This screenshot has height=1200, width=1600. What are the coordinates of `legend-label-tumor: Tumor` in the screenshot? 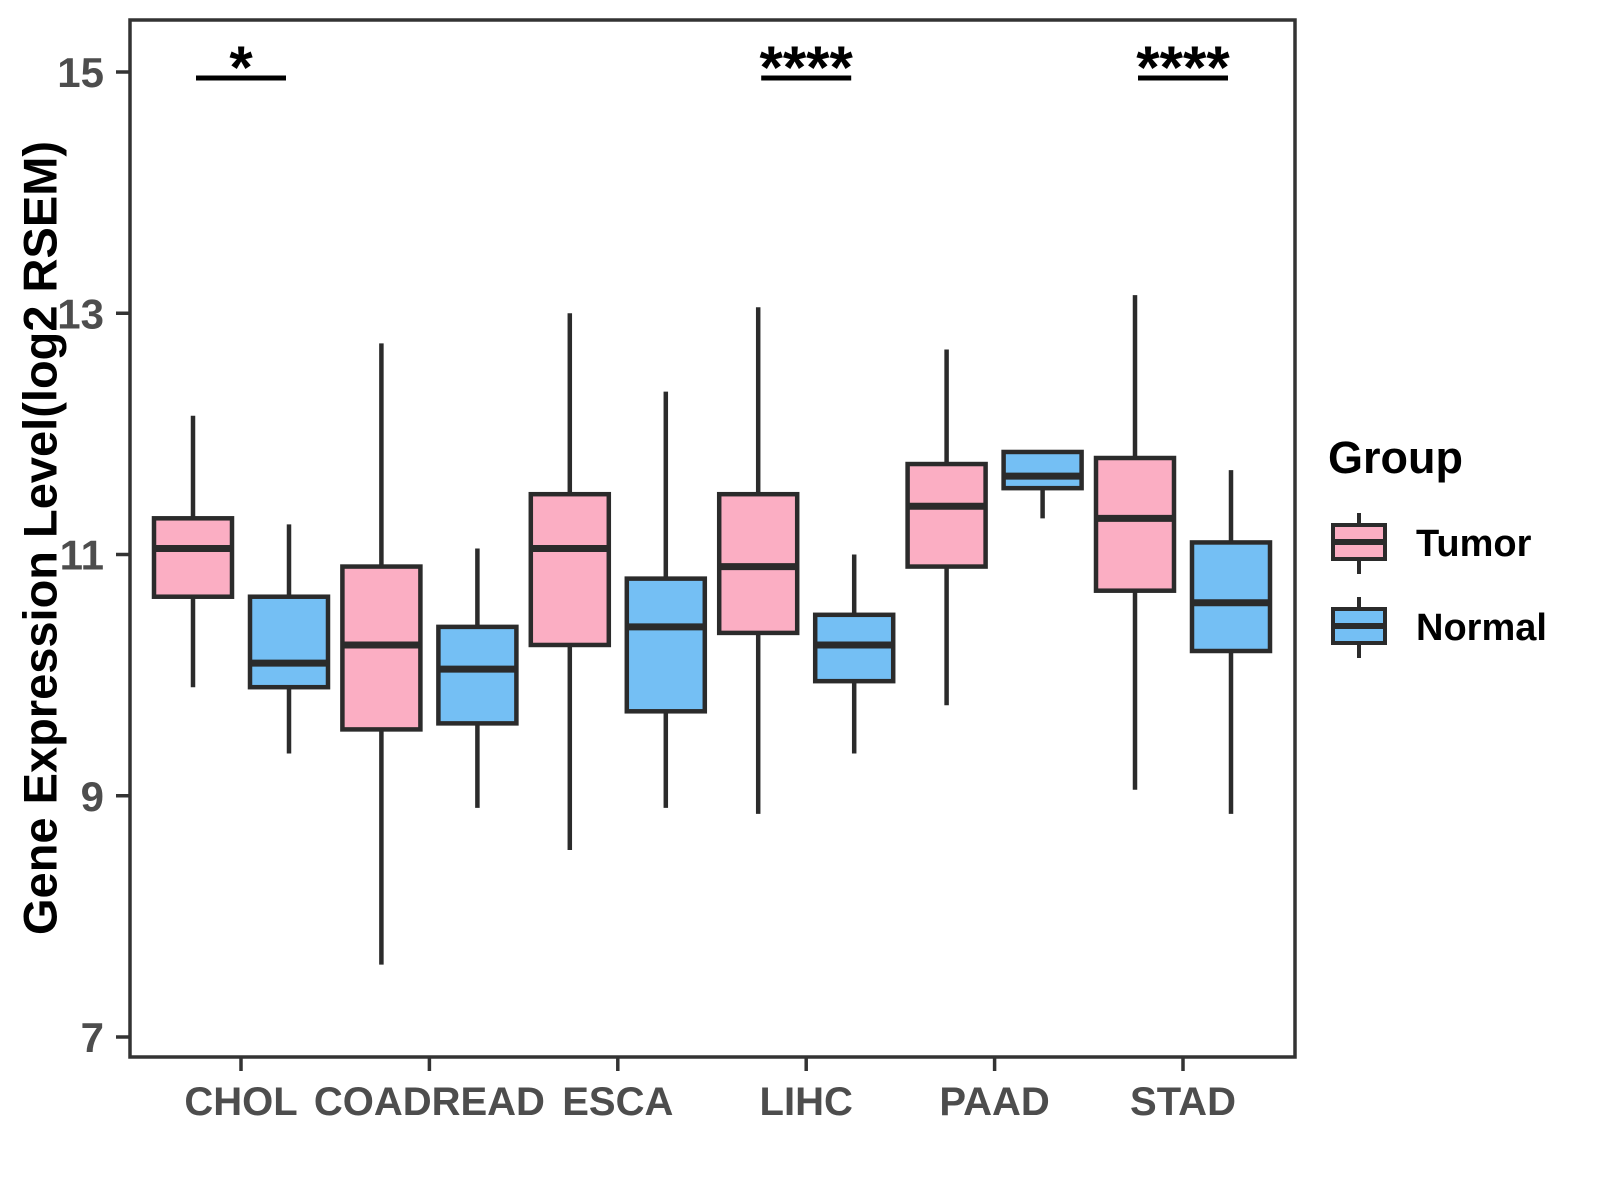 It's located at (1474, 543).